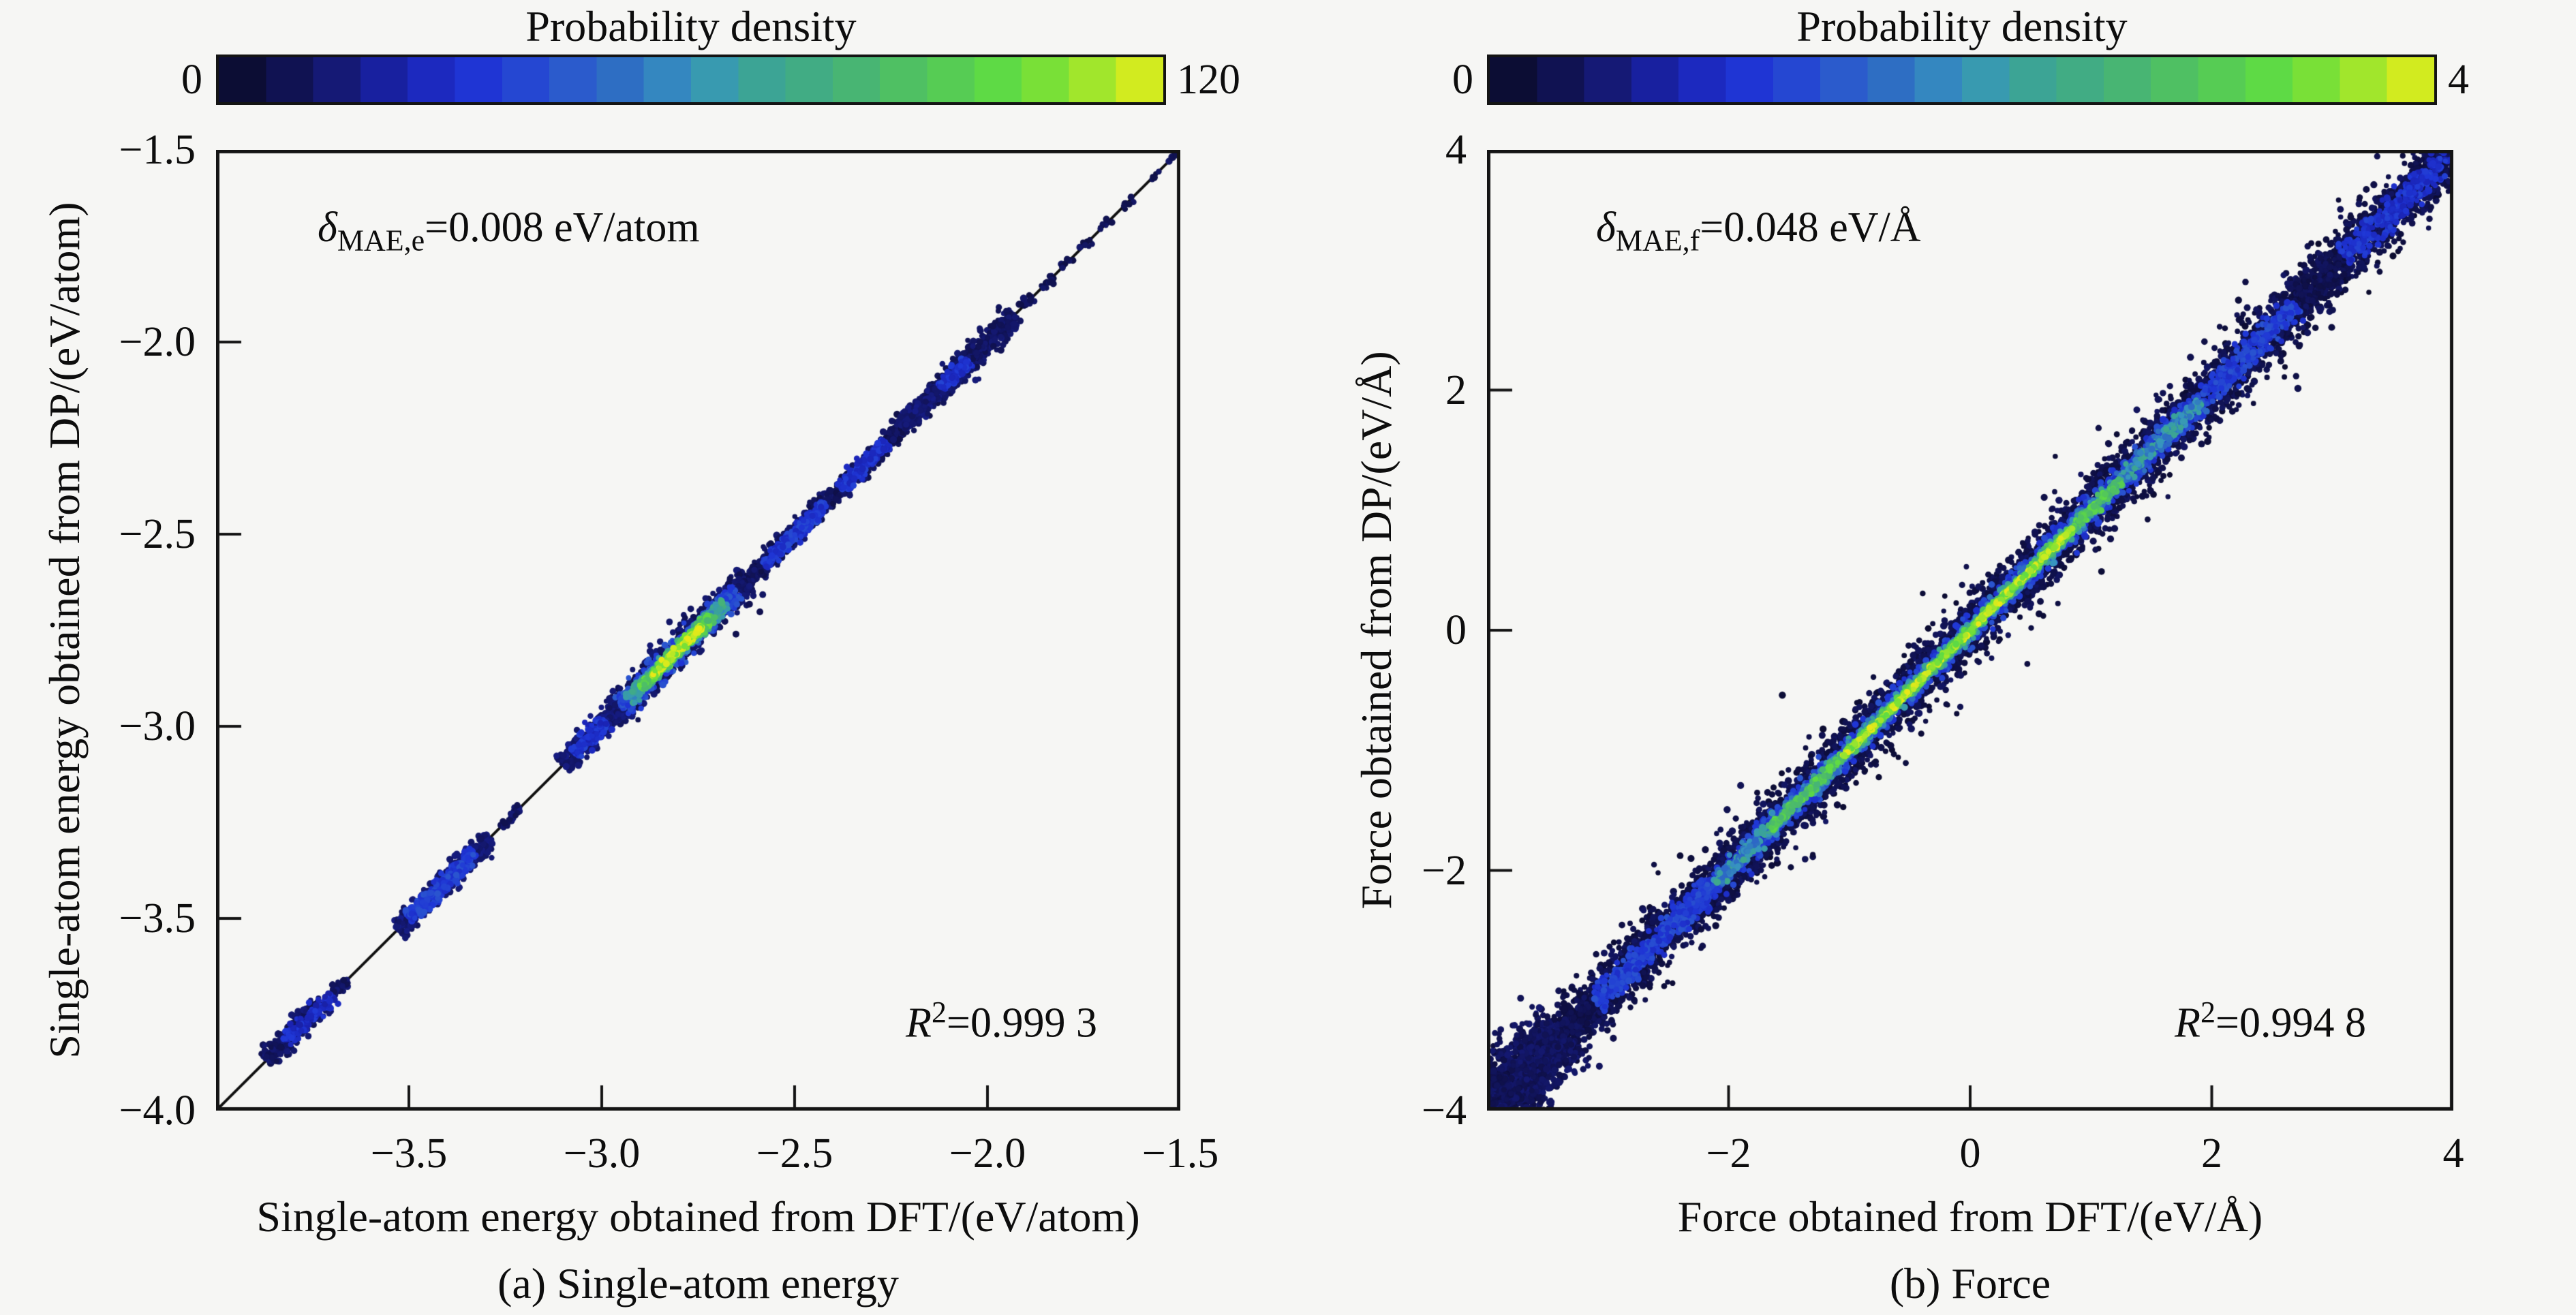 The height and width of the screenshot is (1315, 2576). Describe the element at coordinates (1728, 1153) in the screenshot. I see `x-tick-label: −2` at that location.